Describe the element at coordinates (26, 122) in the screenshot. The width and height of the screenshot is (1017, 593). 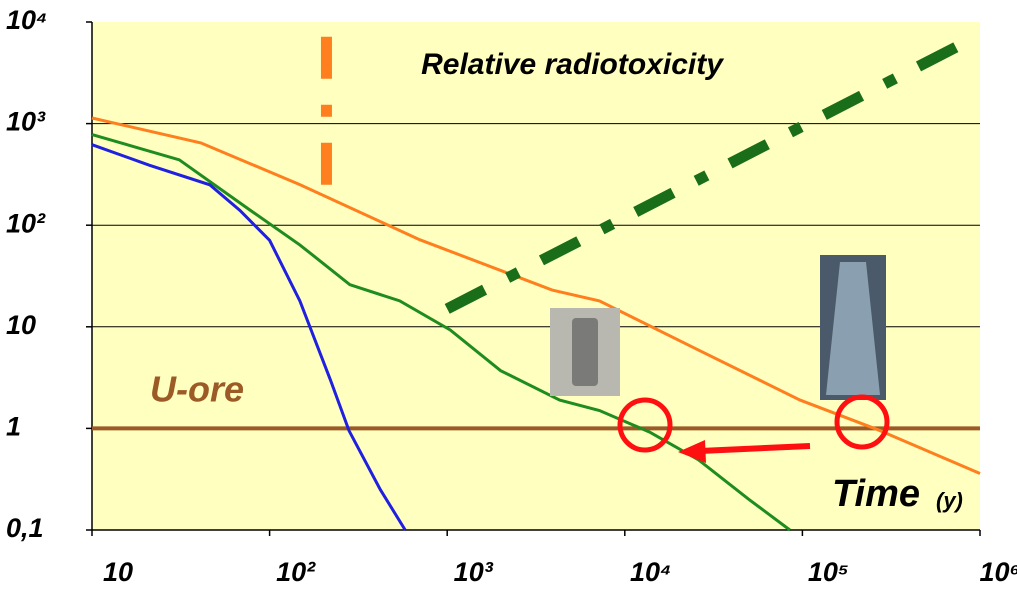
I see `y-tick-label: 10³` at that location.